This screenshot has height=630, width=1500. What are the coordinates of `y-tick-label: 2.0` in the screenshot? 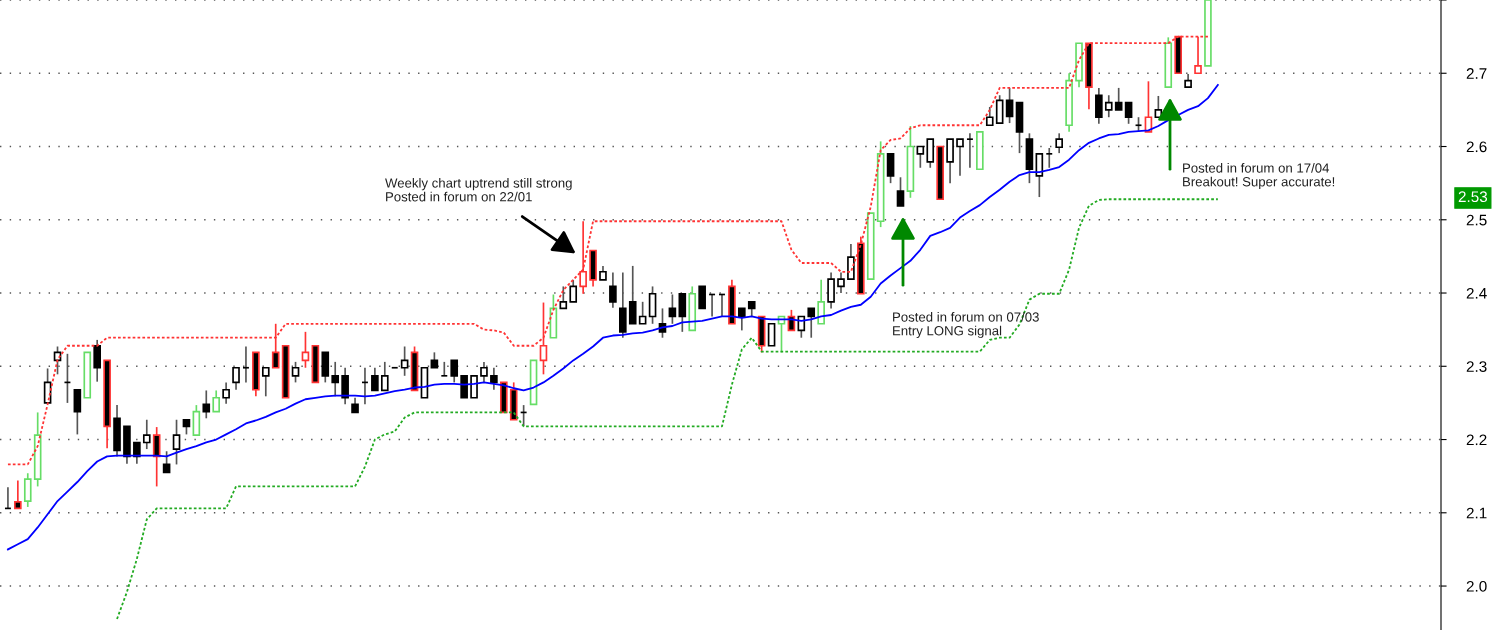 It's located at (1476, 586).